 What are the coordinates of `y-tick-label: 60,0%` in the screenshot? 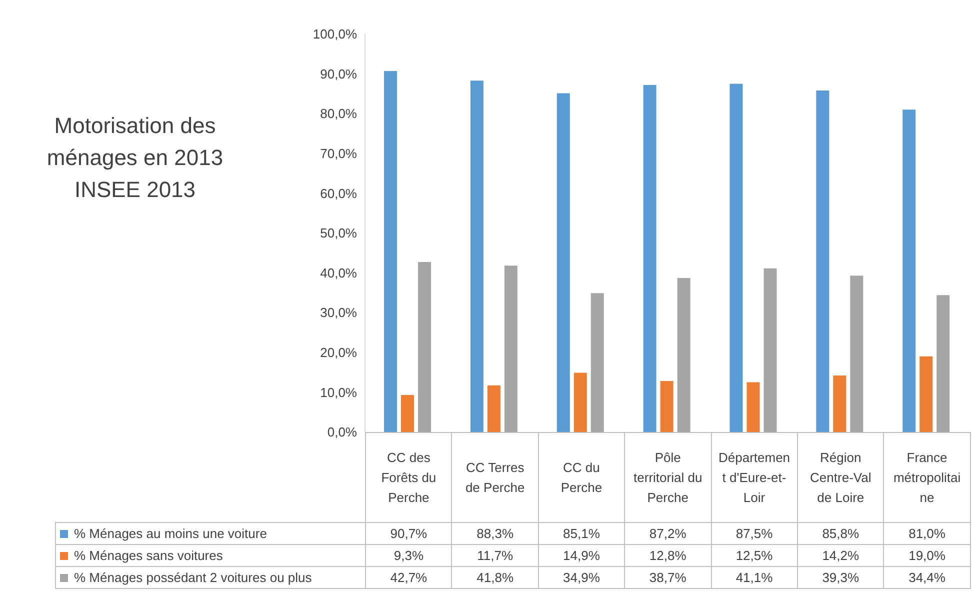 It's located at (339, 193).